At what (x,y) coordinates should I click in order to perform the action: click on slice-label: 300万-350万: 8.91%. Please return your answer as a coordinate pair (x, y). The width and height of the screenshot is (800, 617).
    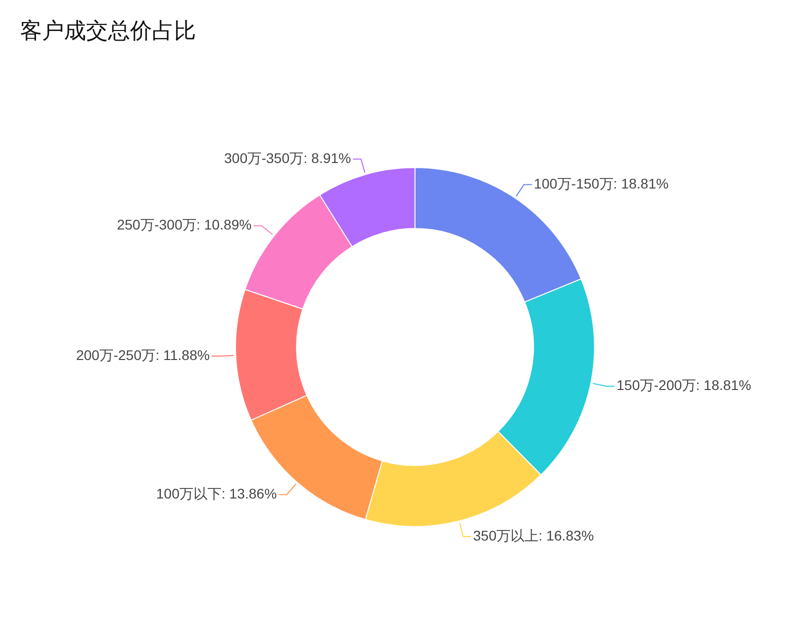
    Looking at the image, I should click on (287, 158).